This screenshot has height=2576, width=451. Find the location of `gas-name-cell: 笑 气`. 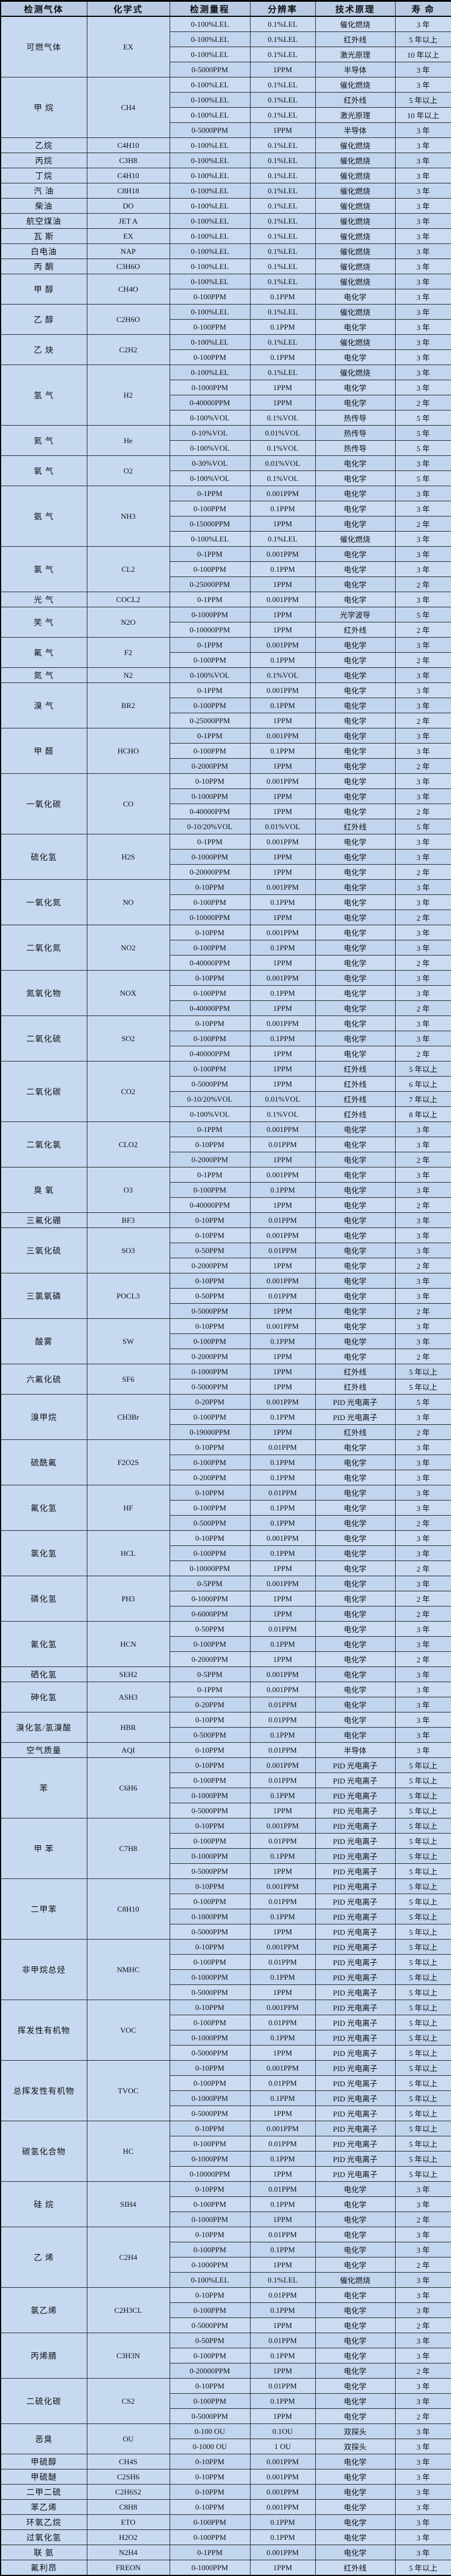

gas-name-cell: 笑 气 is located at coordinates (43, 622).